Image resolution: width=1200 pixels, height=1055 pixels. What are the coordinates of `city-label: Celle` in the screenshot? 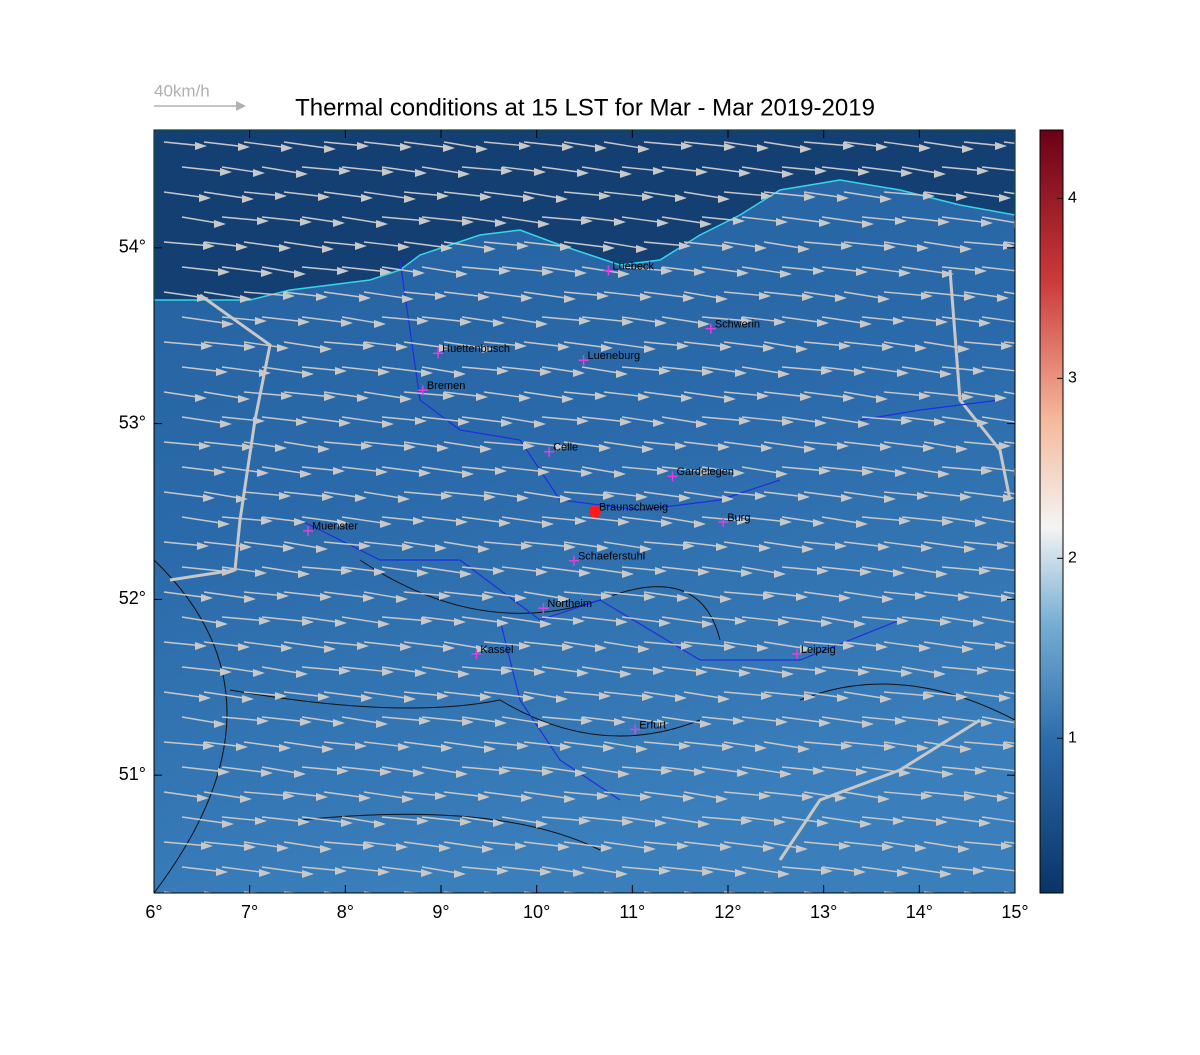 It's located at (565, 448).